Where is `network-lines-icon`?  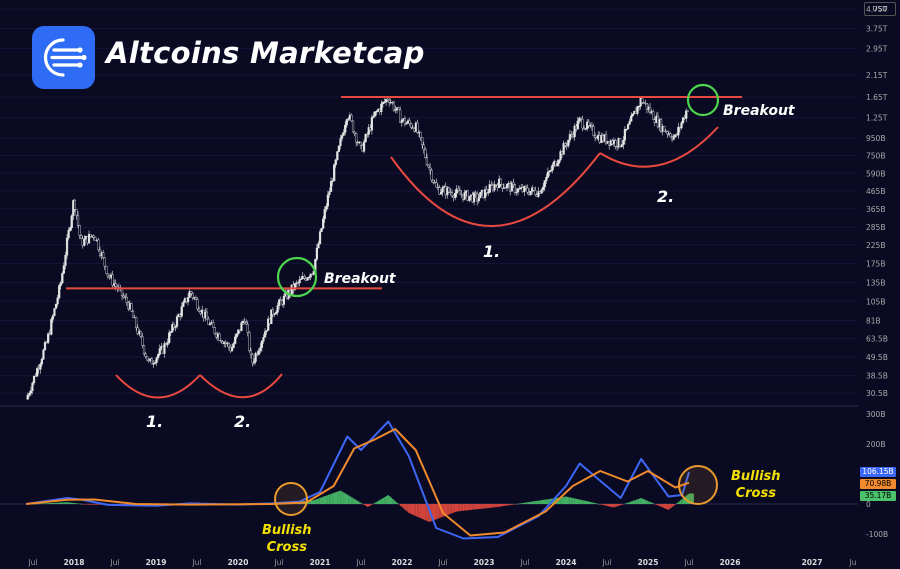 network-lines-icon is located at coordinates (65, 57).